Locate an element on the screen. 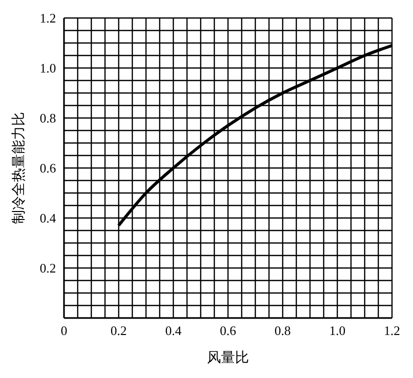 This screenshot has width=413, height=378. x-tick-label: 0.4 is located at coordinates (173, 330).